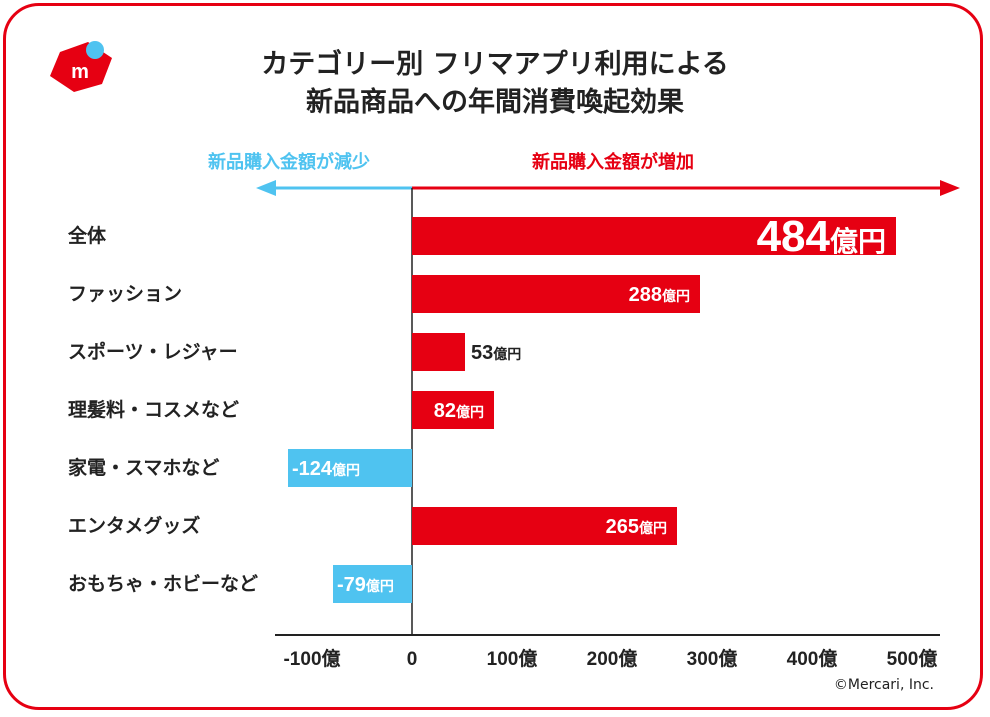 Image resolution: width=990 pixels, height=717 pixels. What do you see at coordinates (821, 236) in the screenshot?
I see `data-label: 484億円` at bounding box center [821, 236].